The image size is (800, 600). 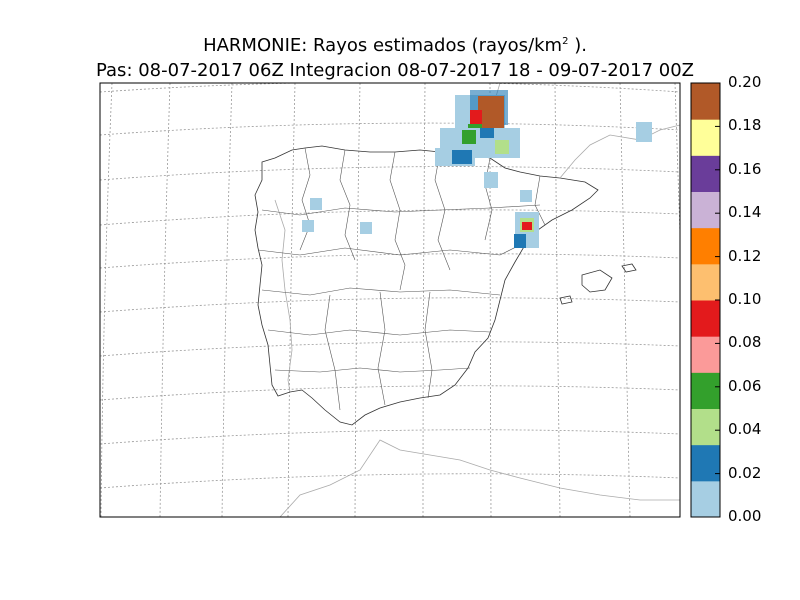 I want to click on colorbar-tick-label: 0.10, so click(x=745, y=299).